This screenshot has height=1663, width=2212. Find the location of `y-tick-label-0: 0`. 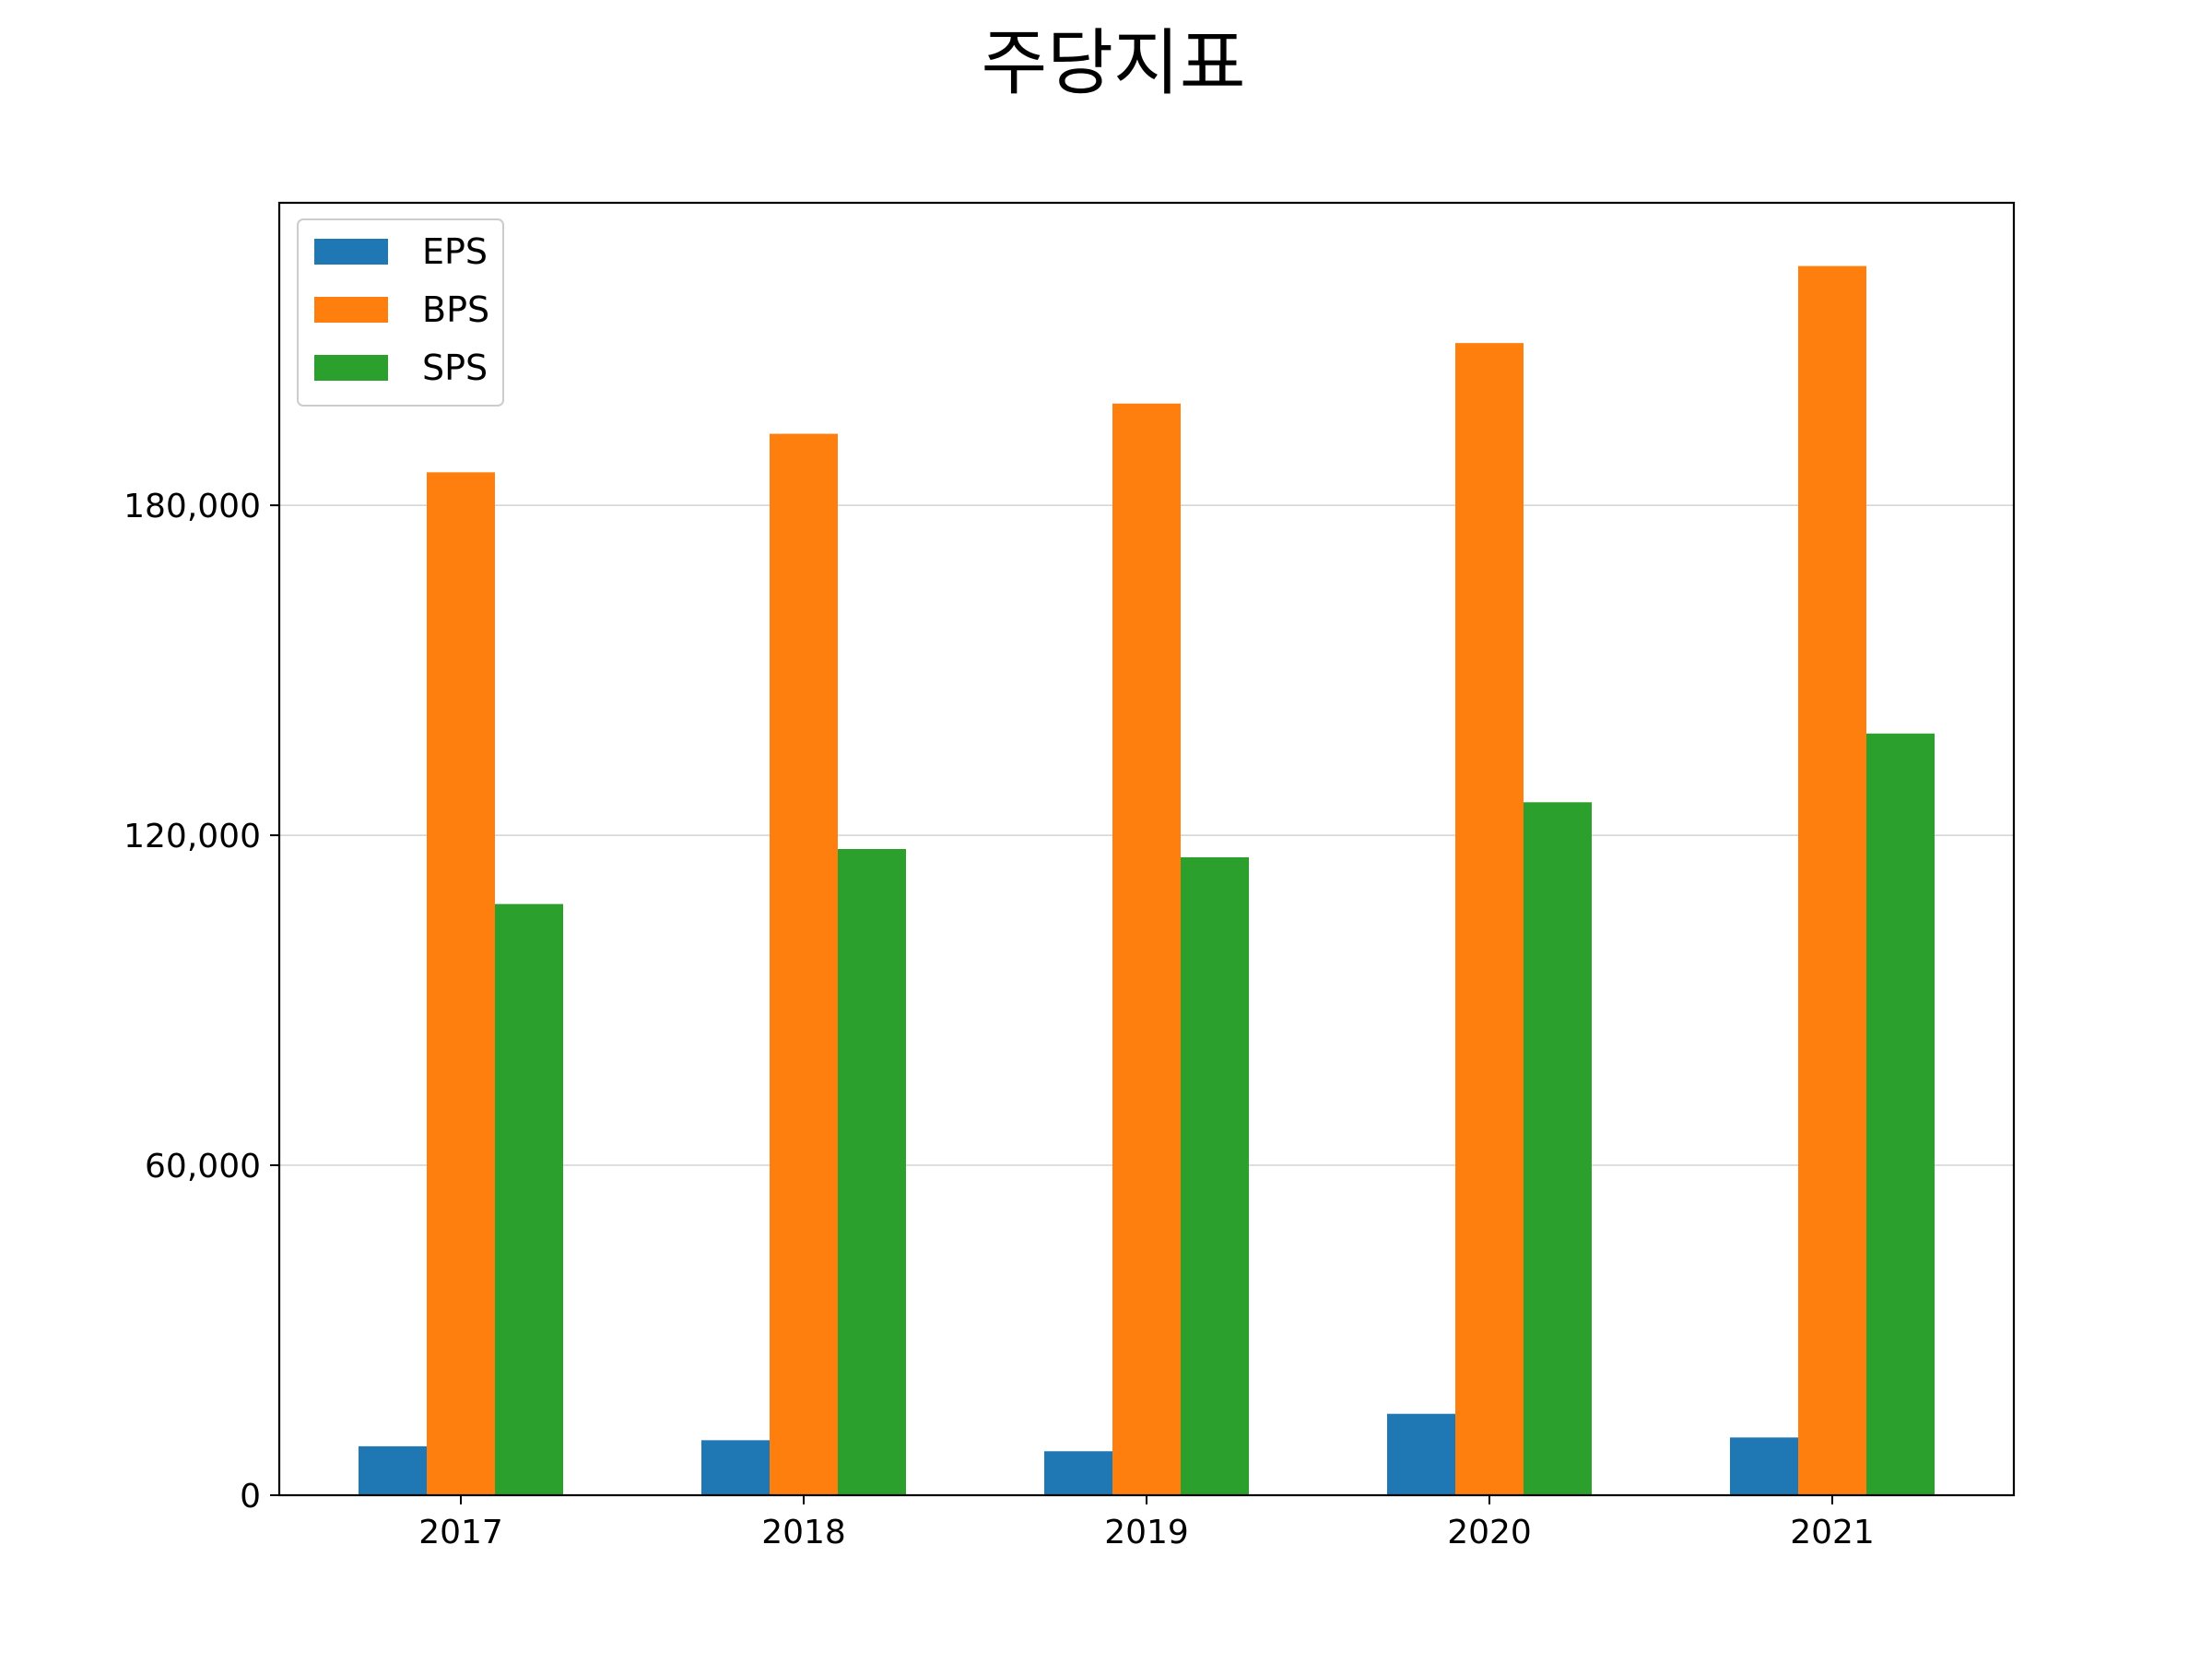

y-tick-label-0: 0 is located at coordinates (250, 1497).